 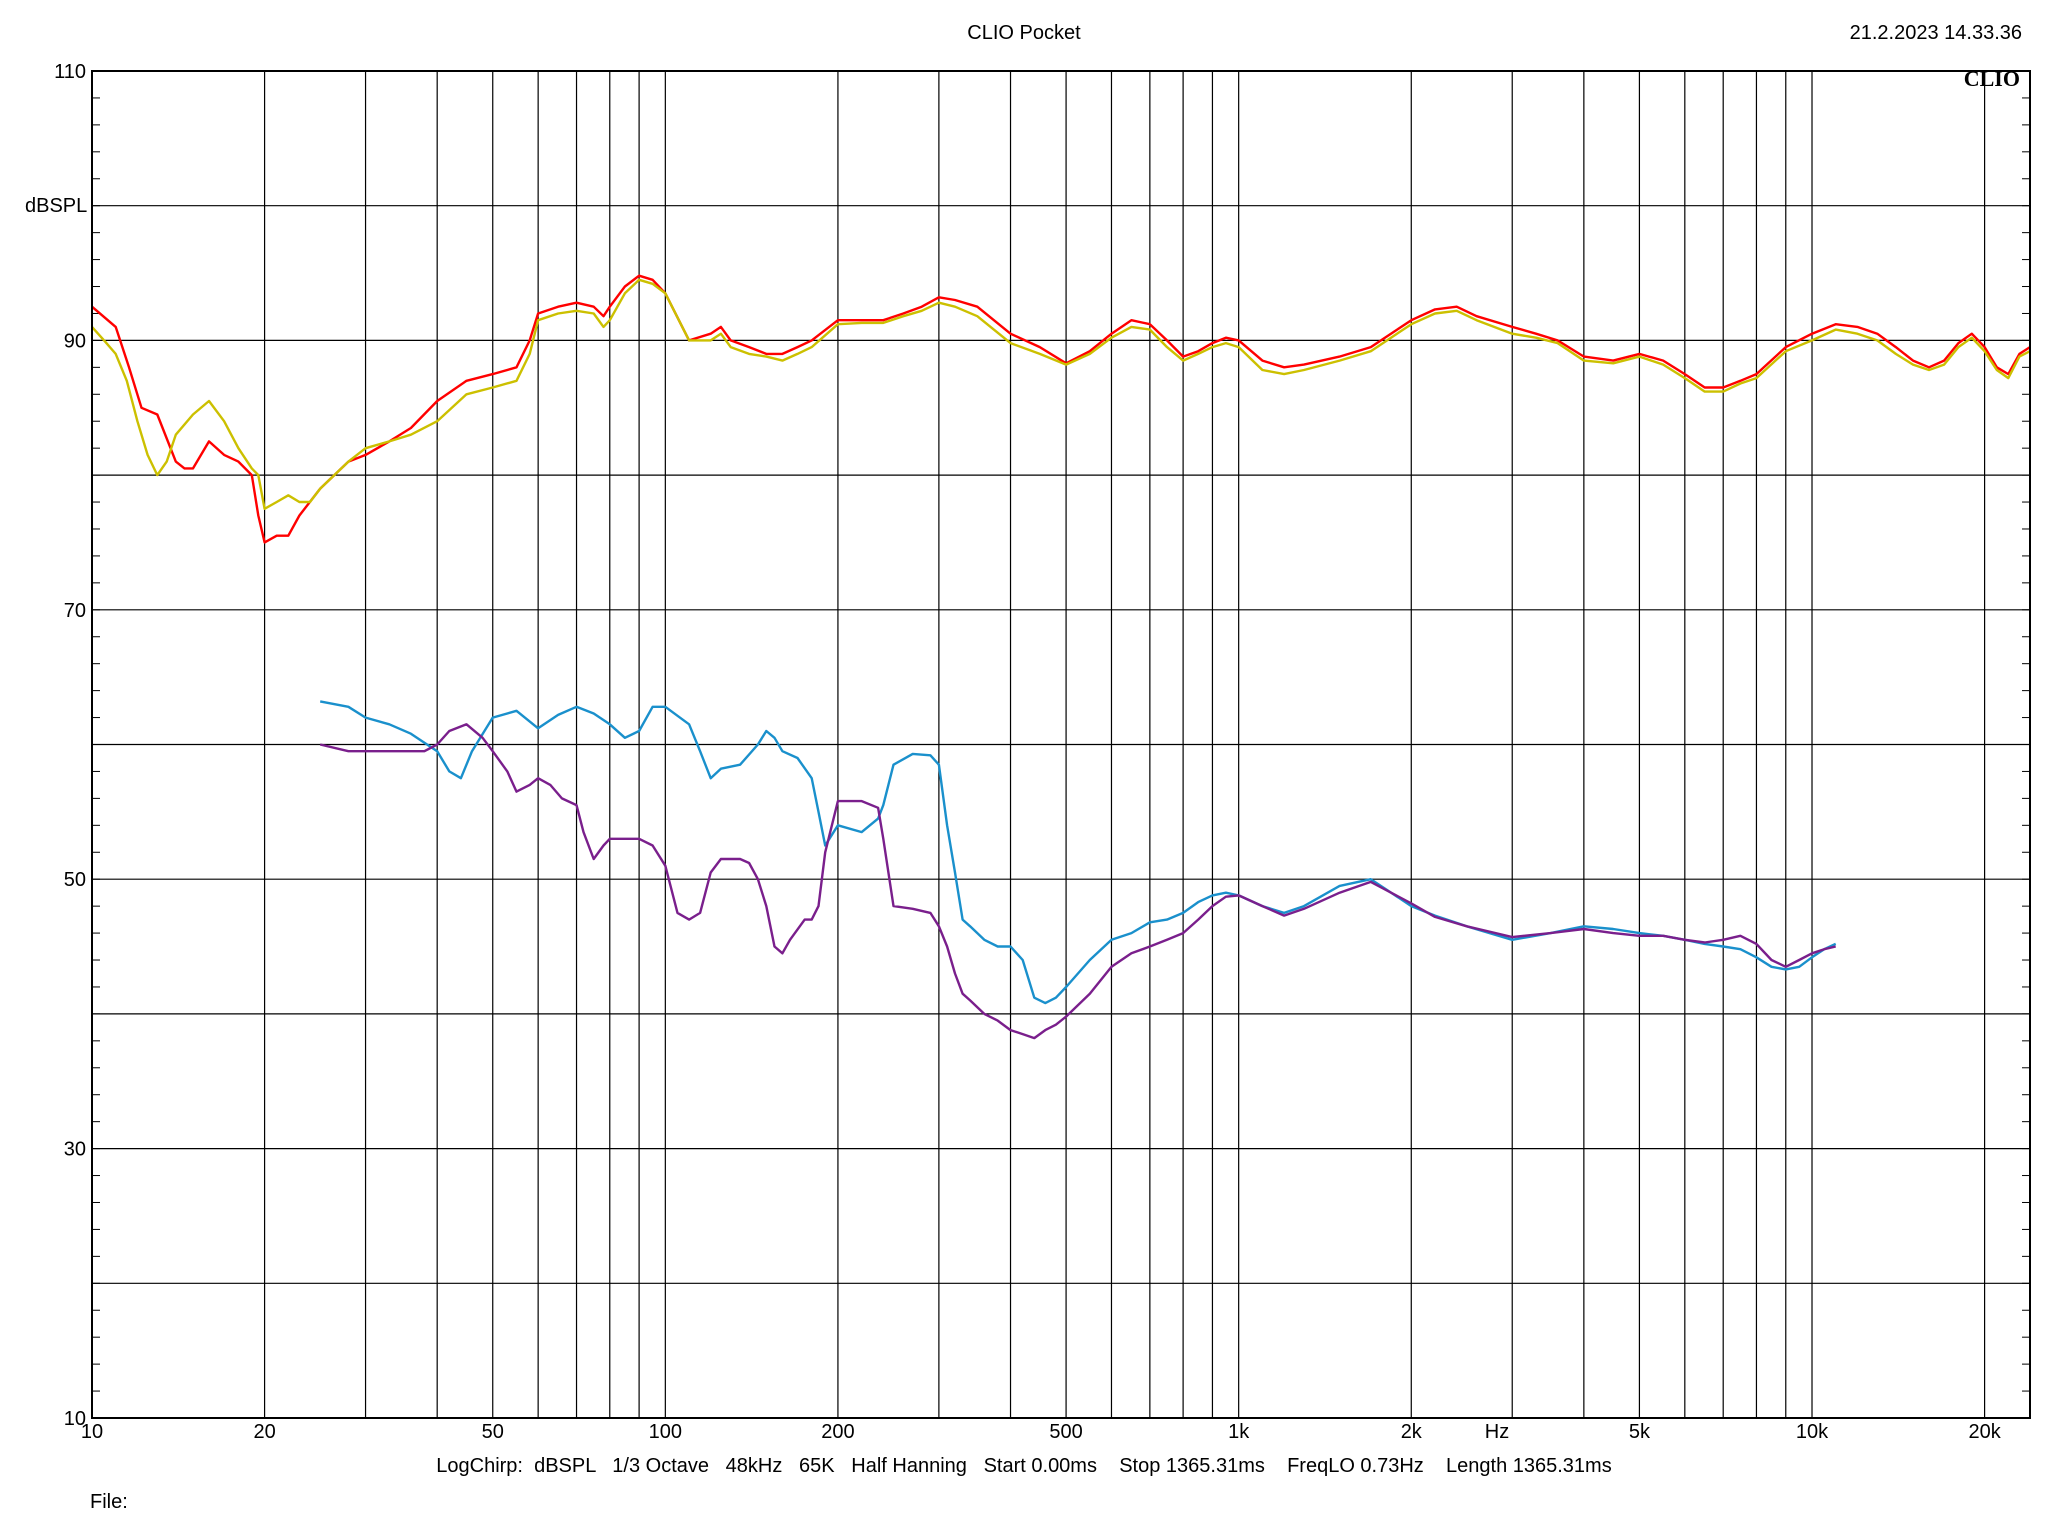 I want to click on y-tick-label: 10, so click(x=75, y=1419).